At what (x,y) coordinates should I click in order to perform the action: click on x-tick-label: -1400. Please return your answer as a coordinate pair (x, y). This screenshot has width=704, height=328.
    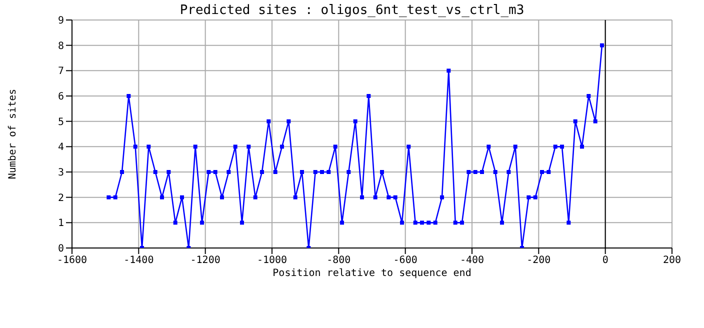
    Looking at the image, I should click on (139, 260).